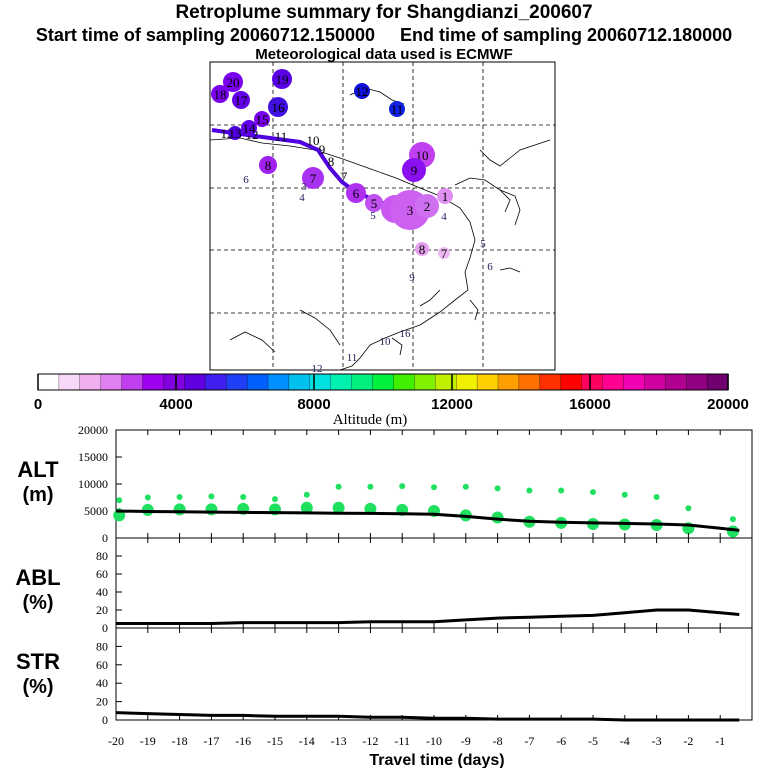  What do you see at coordinates (728, 404) in the screenshot?
I see `colorbar-tick-label: 20000` at bounding box center [728, 404].